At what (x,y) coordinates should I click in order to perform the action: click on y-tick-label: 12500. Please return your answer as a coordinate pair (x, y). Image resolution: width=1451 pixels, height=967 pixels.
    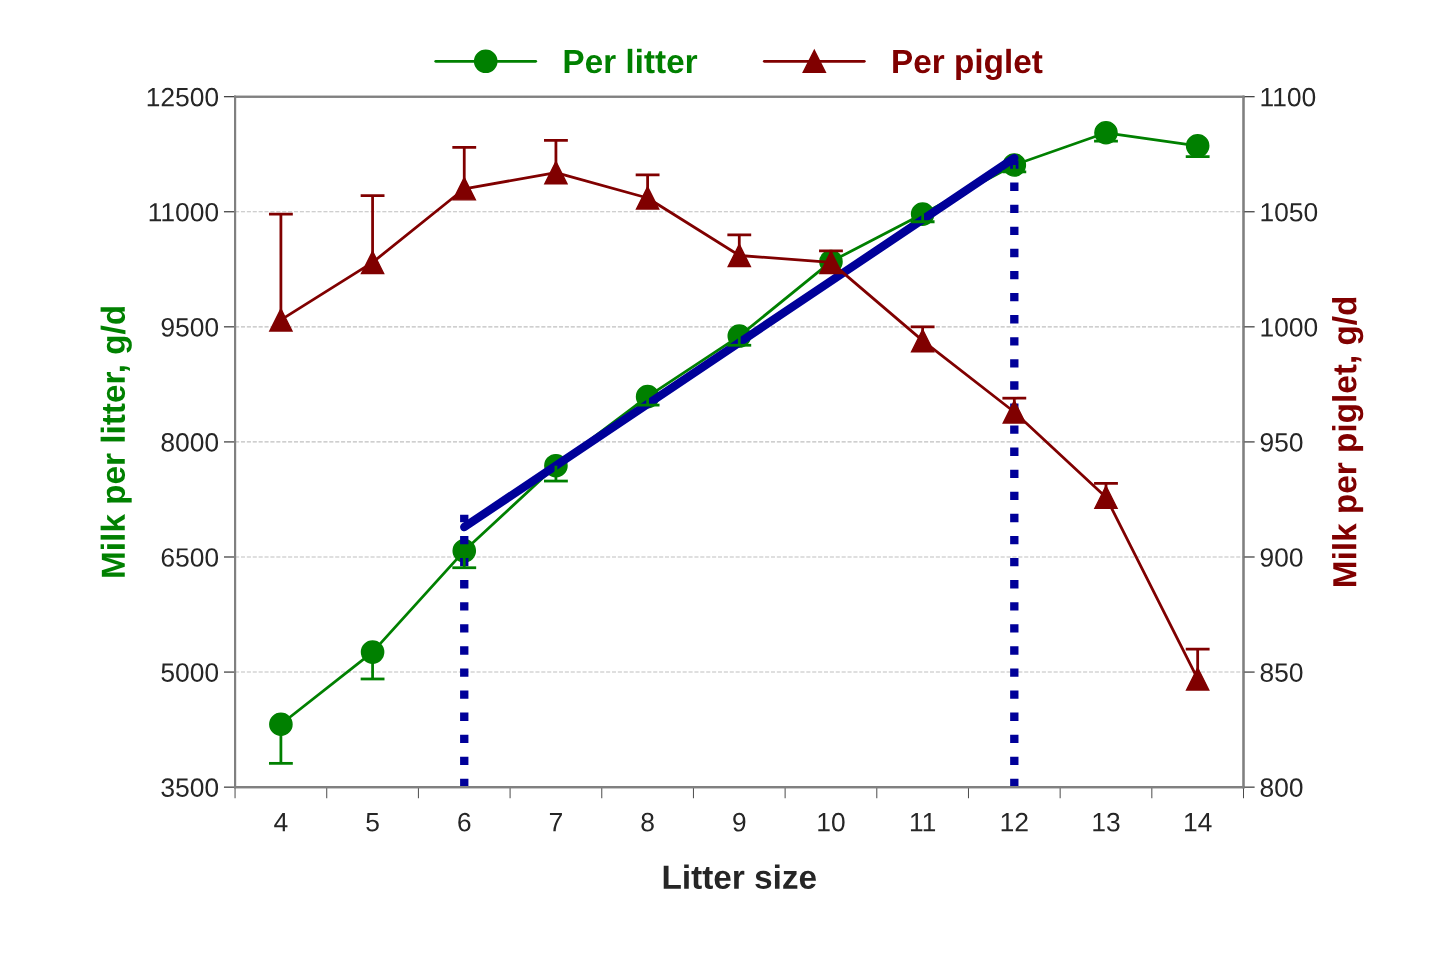
    Looking at the image, I should click on (183, 97).